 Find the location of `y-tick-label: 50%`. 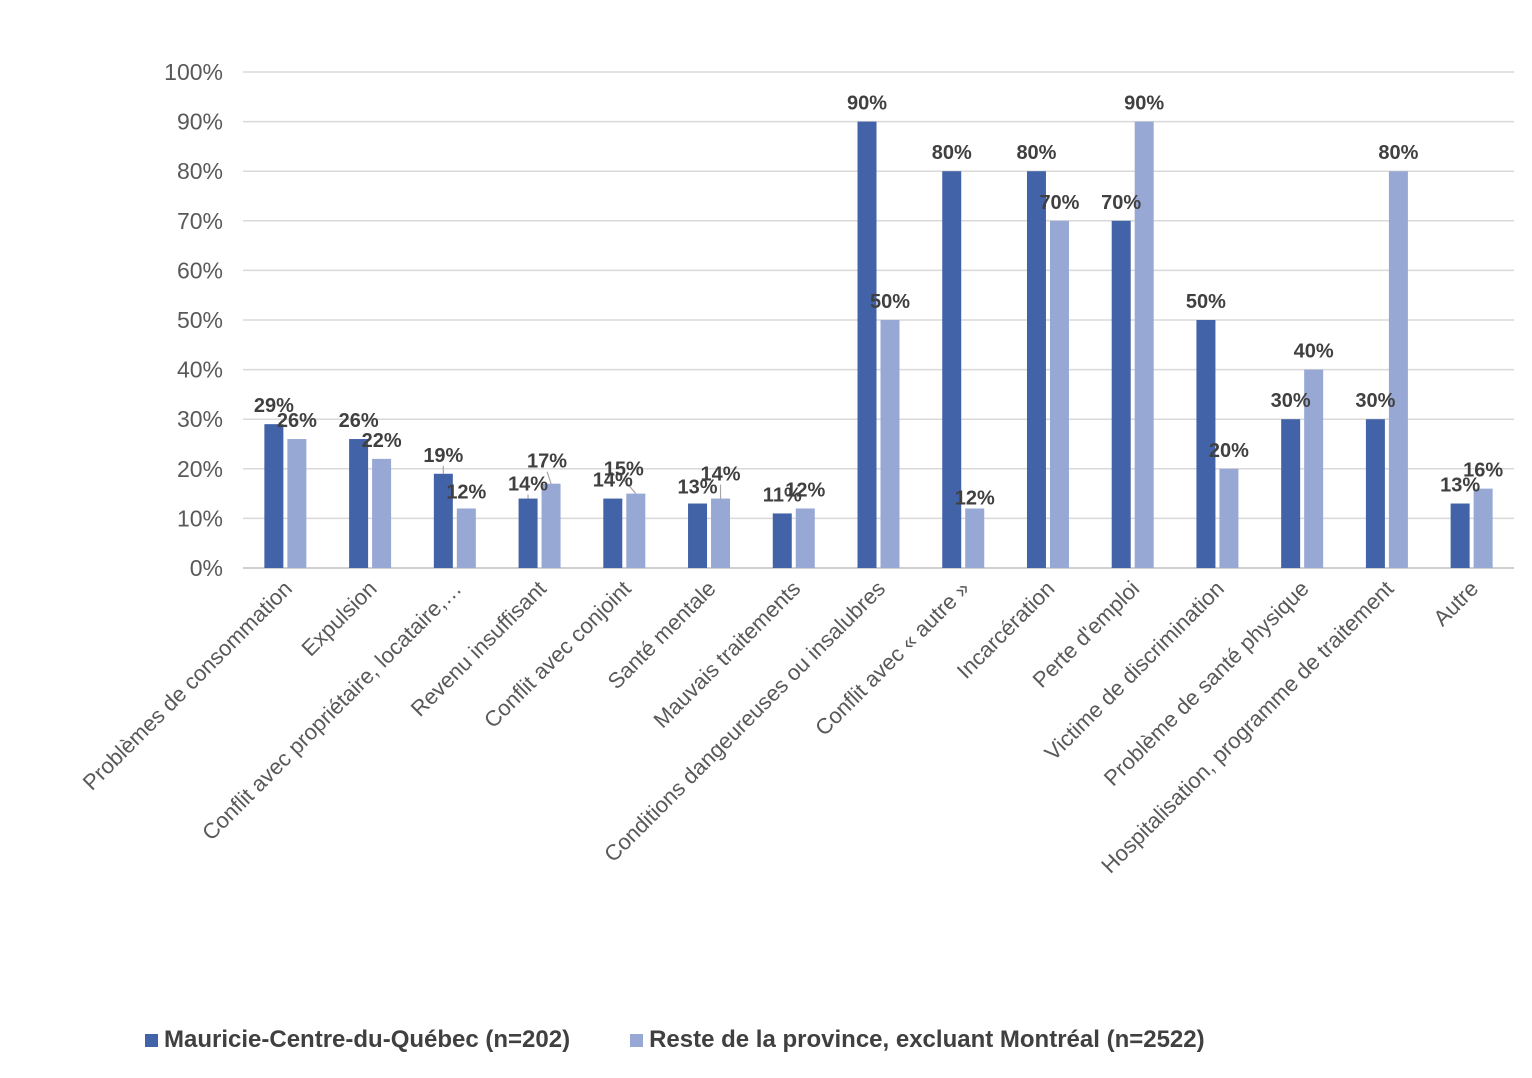

y-tick-label: 50% is located at coordinates (200, 320).